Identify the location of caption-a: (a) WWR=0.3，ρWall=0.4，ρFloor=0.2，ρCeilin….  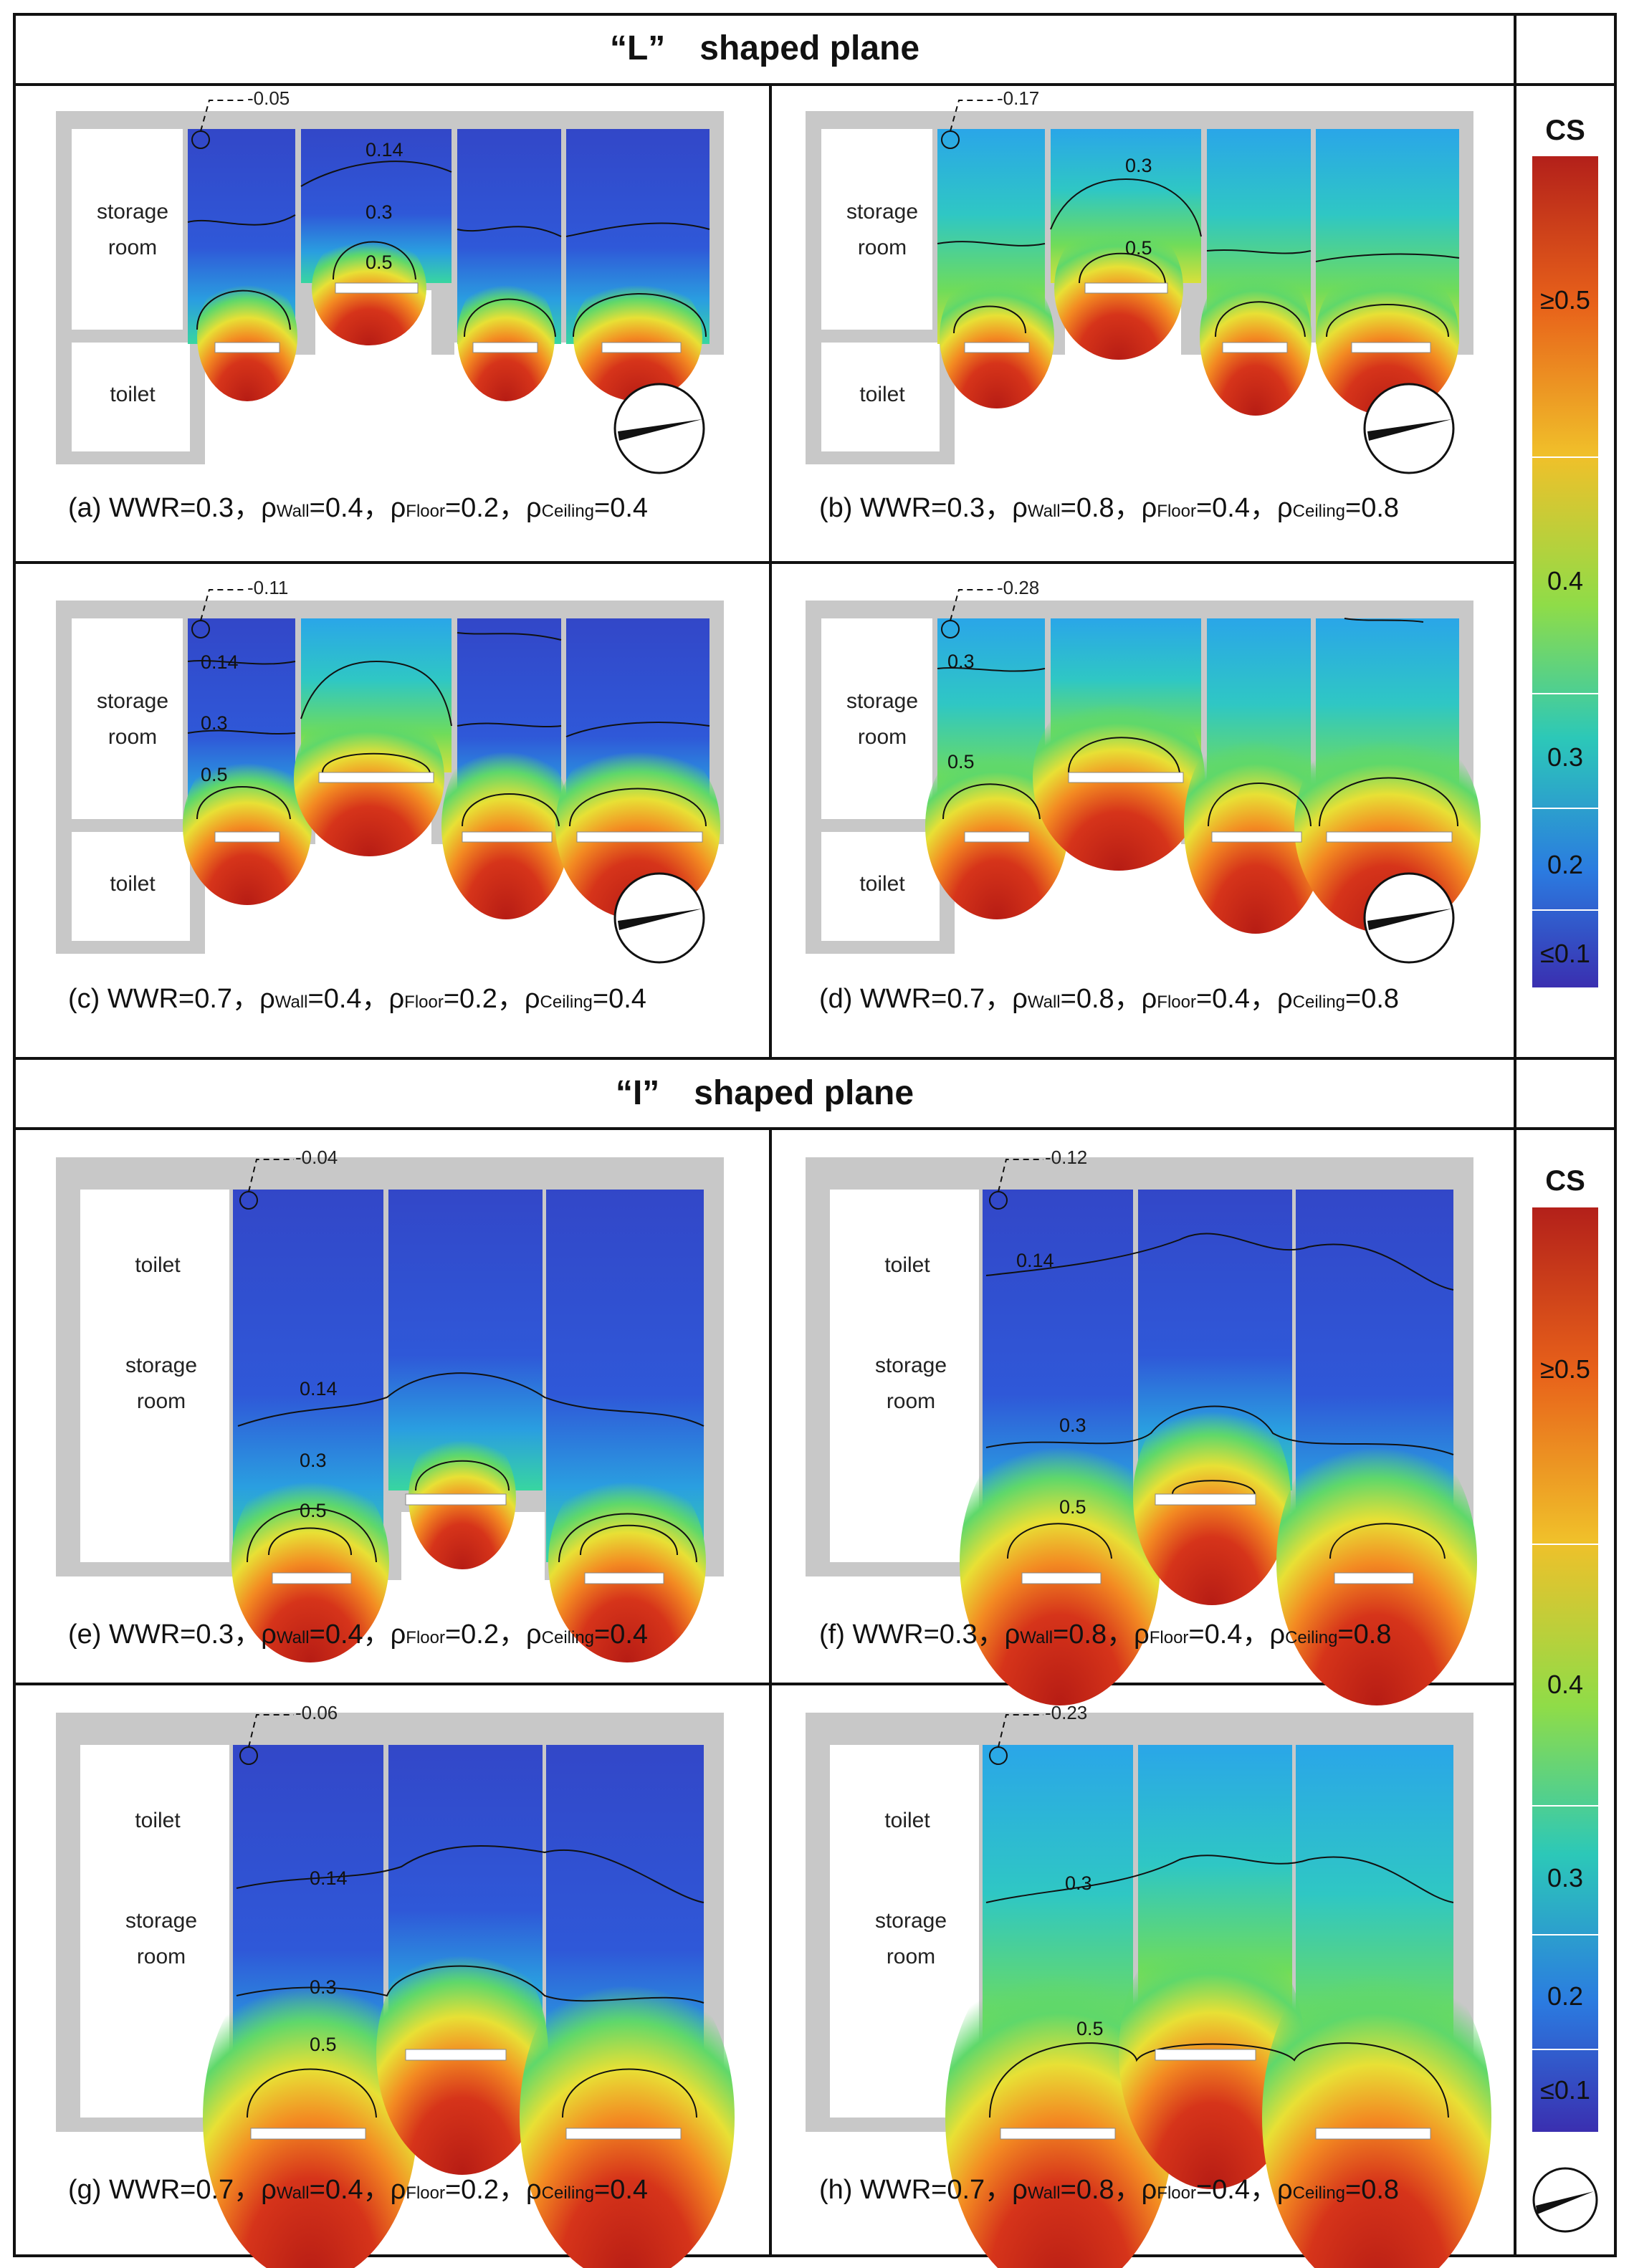
(358, 508).